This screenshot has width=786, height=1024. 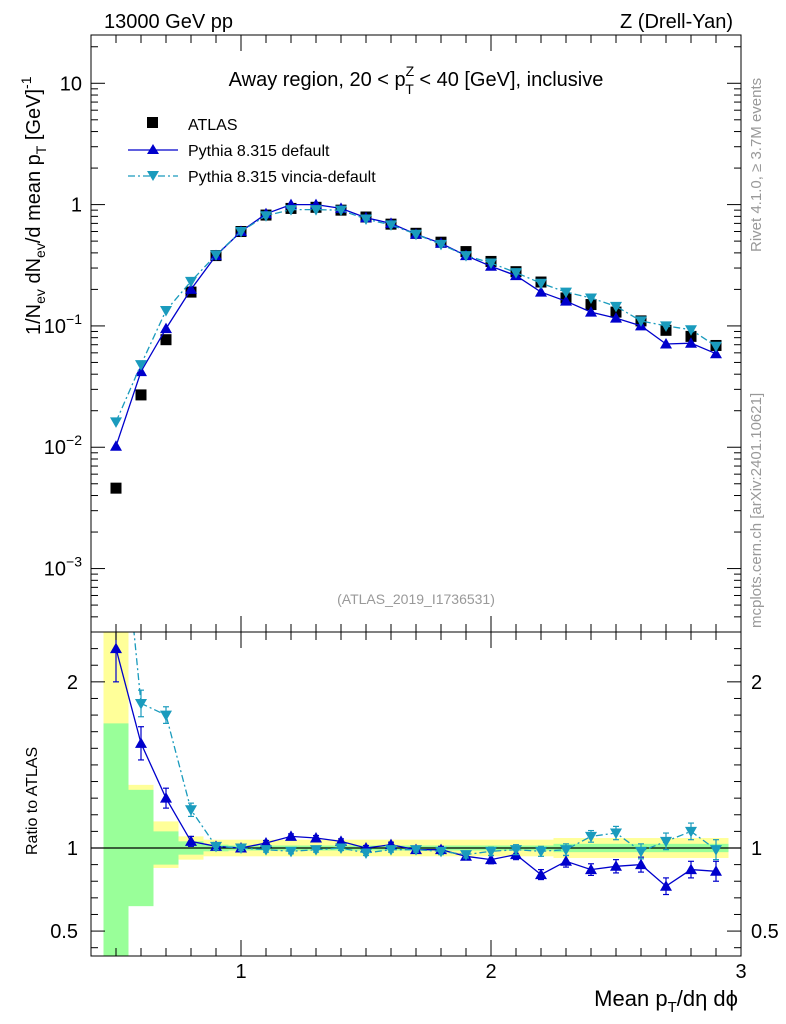 What do you see at coordinates (32, 801) in the screenshot?
I see `ratio-y-axis-label: Ratio to ATLAS` at bounding box center [32, 801].